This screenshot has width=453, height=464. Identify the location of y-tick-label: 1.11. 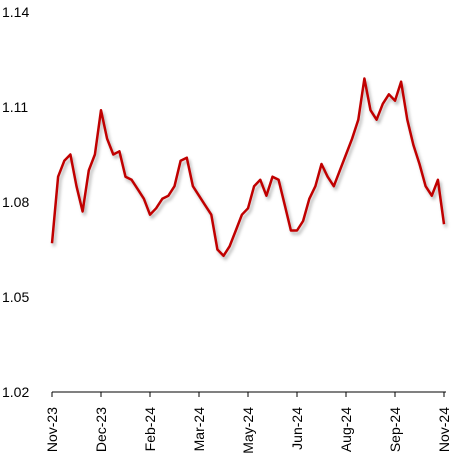
(15, 107).